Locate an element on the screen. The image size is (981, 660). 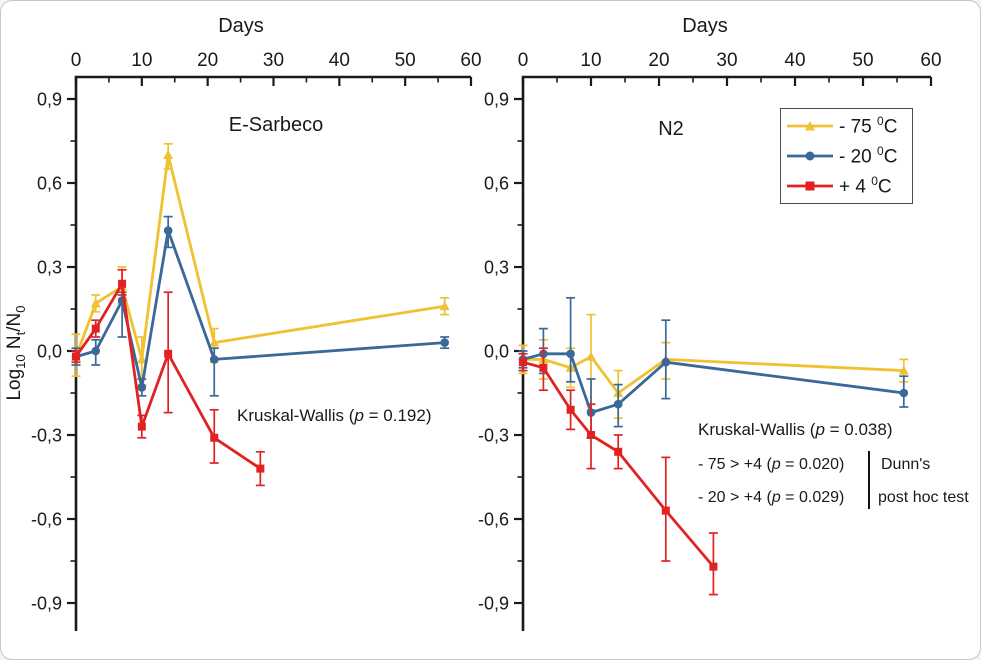
legend-sample-minus75 is located at coordinates (810, 126).